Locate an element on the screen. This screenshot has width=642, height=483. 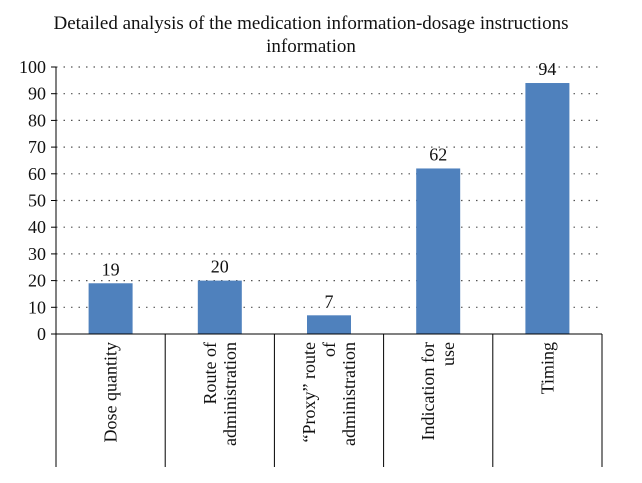
y-tick-label: 90 is located at coordinates (37, 94).